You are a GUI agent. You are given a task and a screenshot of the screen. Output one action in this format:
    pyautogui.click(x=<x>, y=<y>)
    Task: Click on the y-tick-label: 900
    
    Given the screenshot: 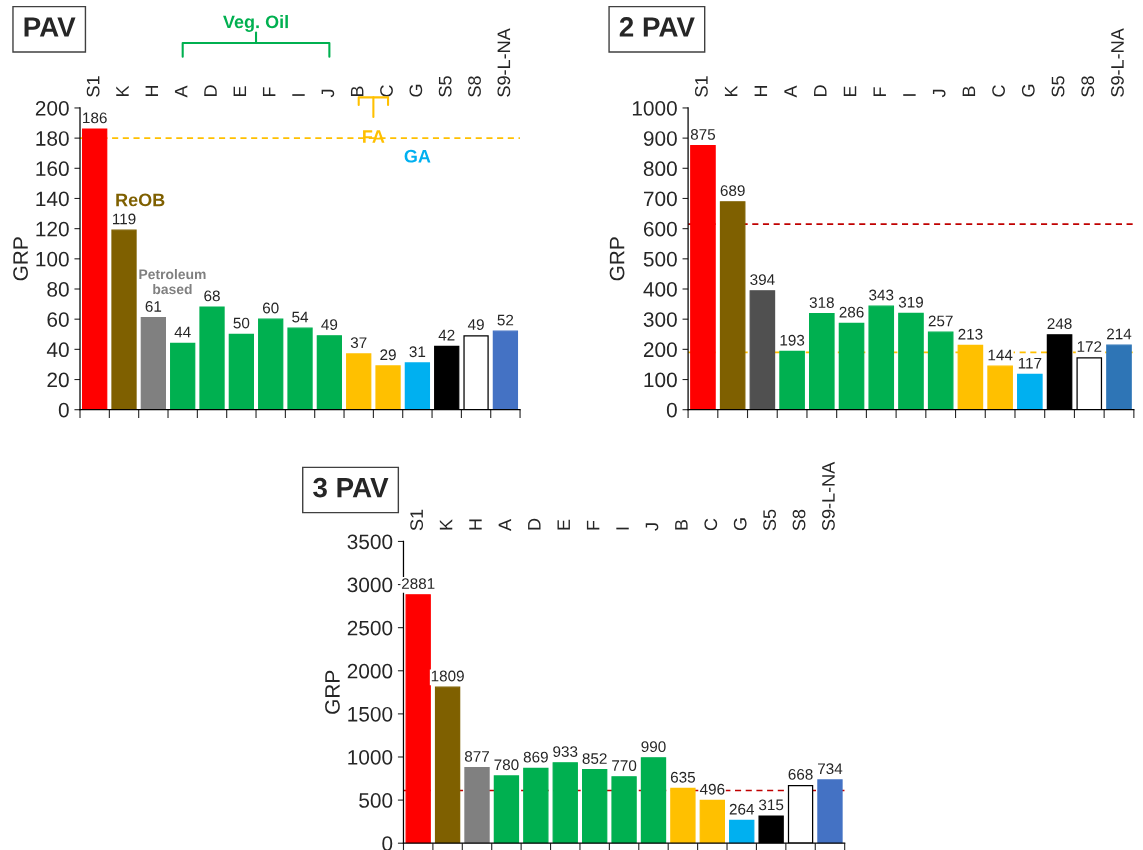 What is the action you would take?
    pyautogui.click(x=660, y=138)
    